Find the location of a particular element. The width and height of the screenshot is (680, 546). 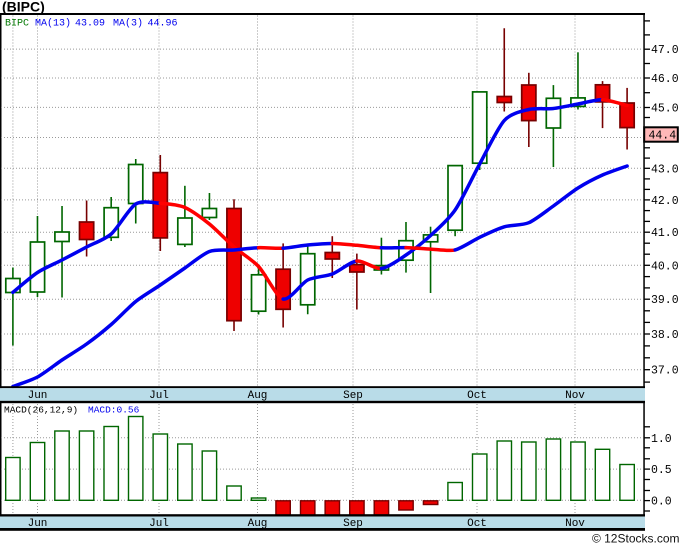

svg-text: 1.0 is located at coordinates (661, 439).